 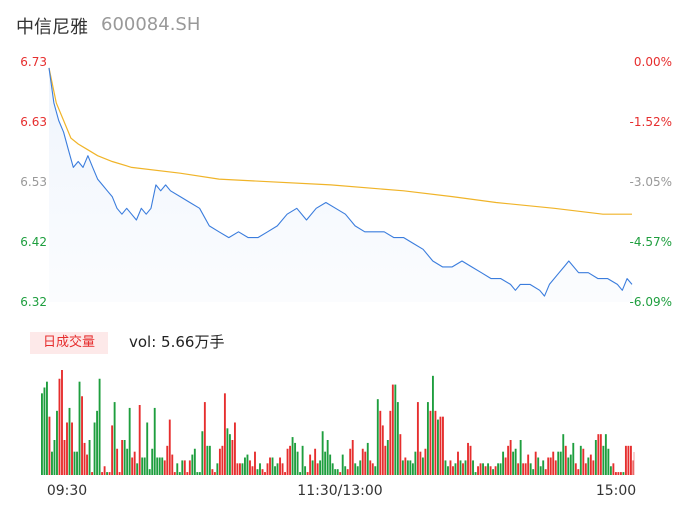 What do you see at coordinates (33, 302) in the screenshot?
I see `y-tick-price: 6.32` at bounding box center [33, 302].